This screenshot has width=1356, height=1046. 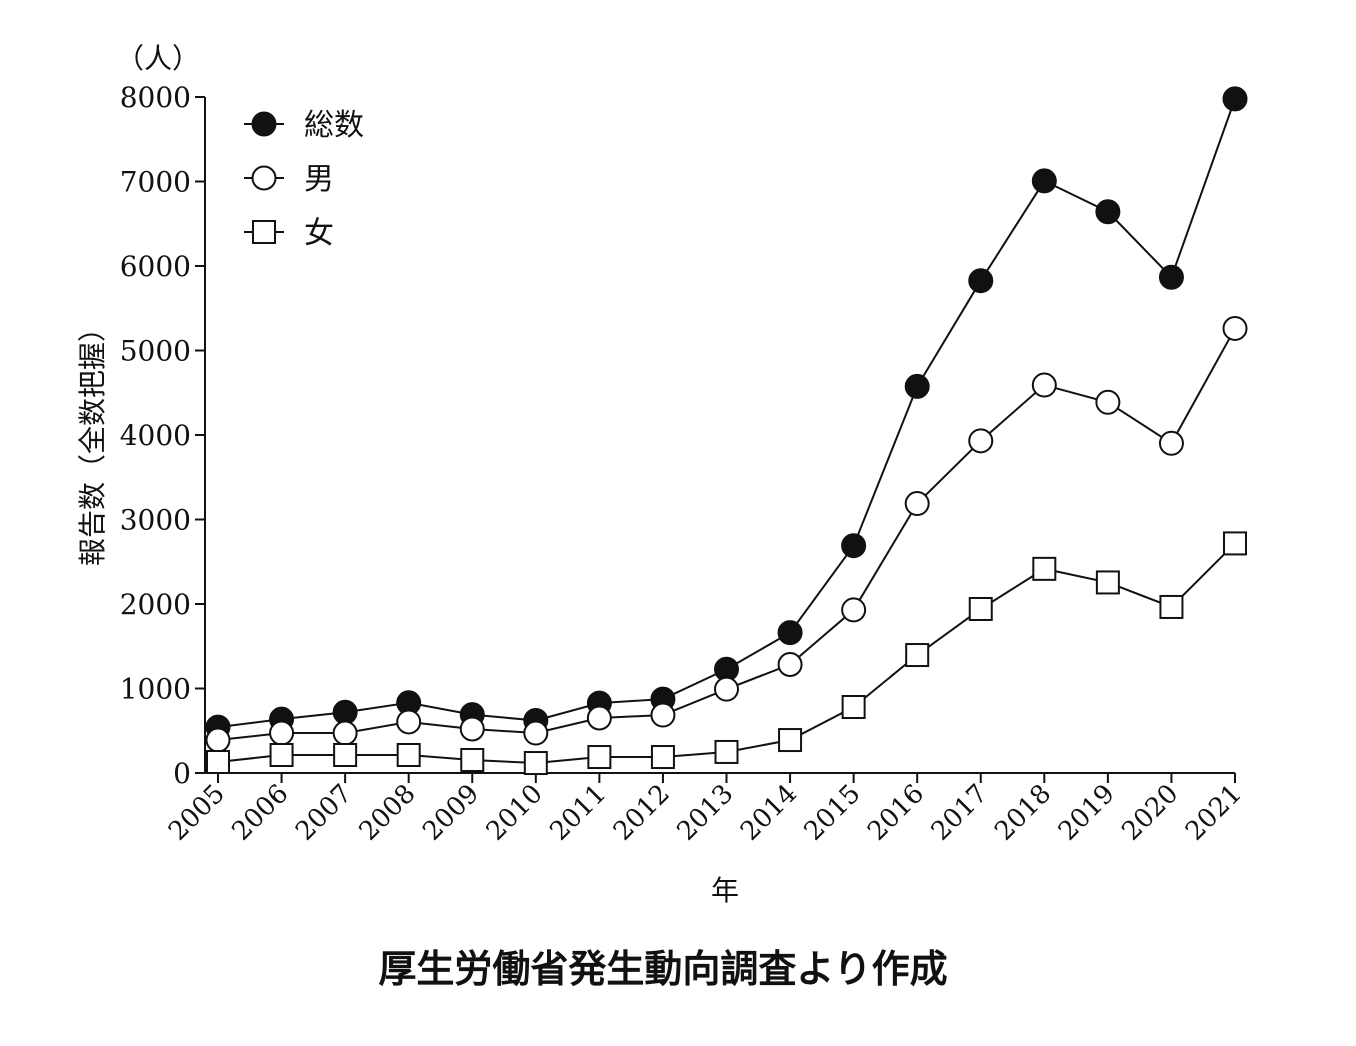 I want to click on legend-label: 総数, so click(x=334, y=125).